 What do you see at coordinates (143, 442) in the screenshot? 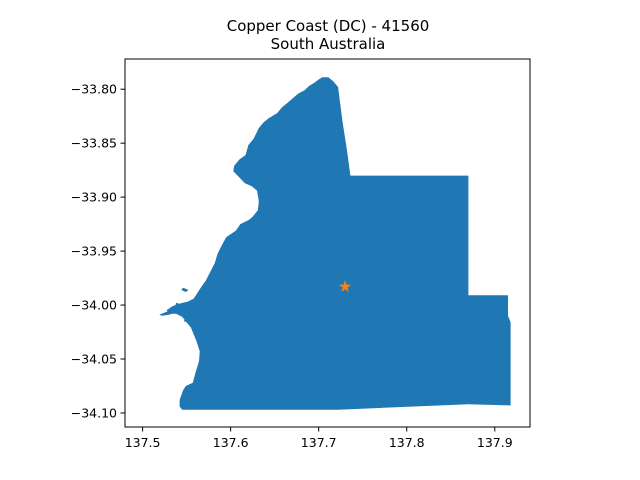
I see `x-tick-label: 137.5` at bounding box center [143, 442].